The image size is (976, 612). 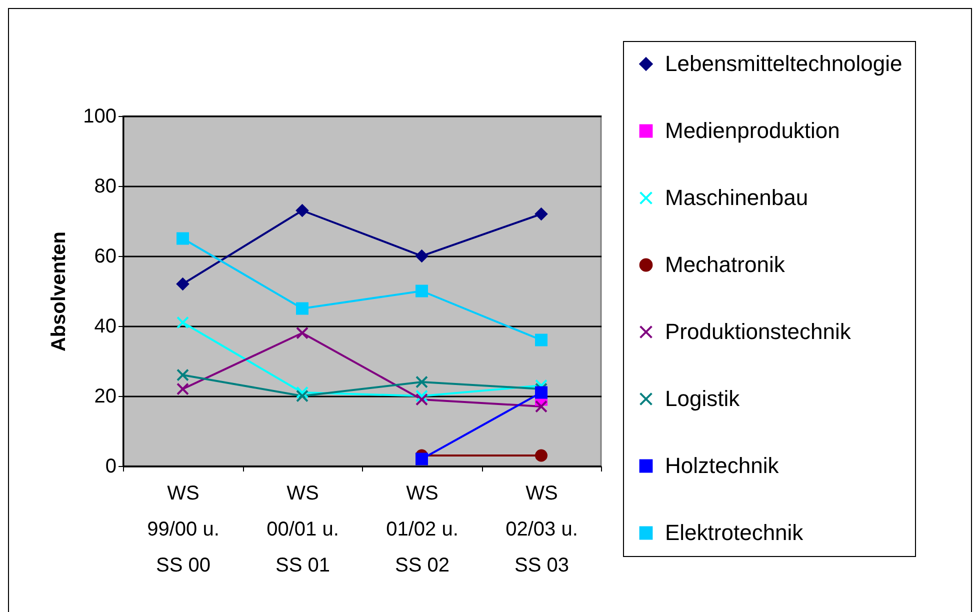 What do you see at coordinates (302, 529) in the screenshot?
I see `x-tick-label: WS 00/01 u. SS 01` at bounding box center [302, 529].